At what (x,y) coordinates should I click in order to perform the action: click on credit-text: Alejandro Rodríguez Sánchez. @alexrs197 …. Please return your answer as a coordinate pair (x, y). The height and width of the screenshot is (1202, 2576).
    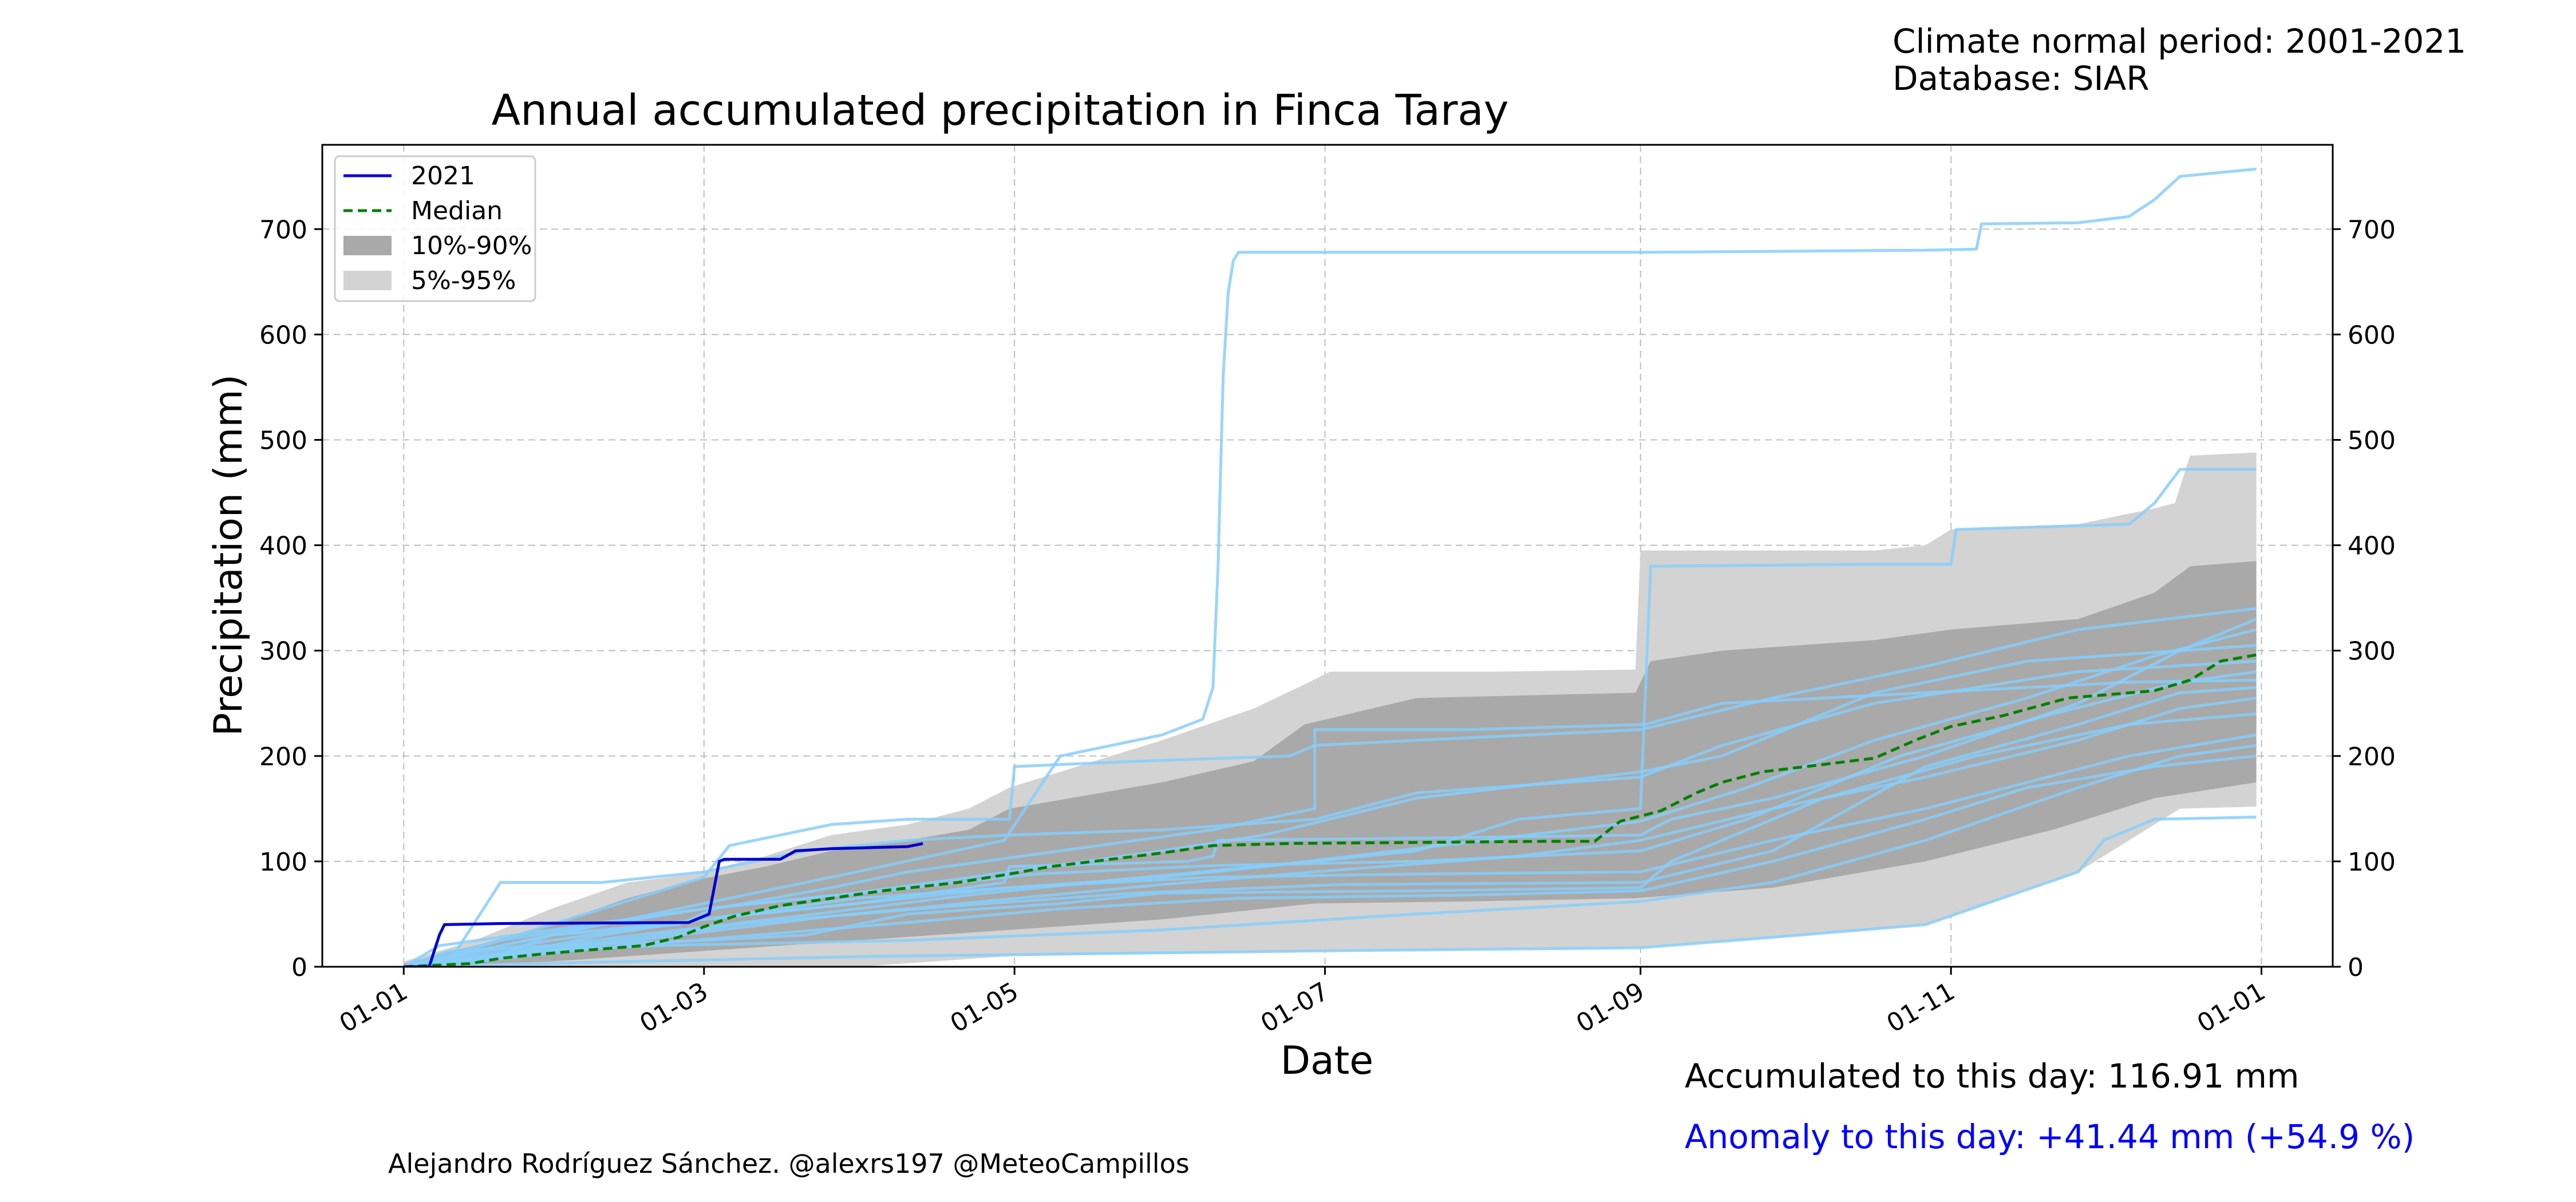
    Looking at the image, I should click on (789, 1164).